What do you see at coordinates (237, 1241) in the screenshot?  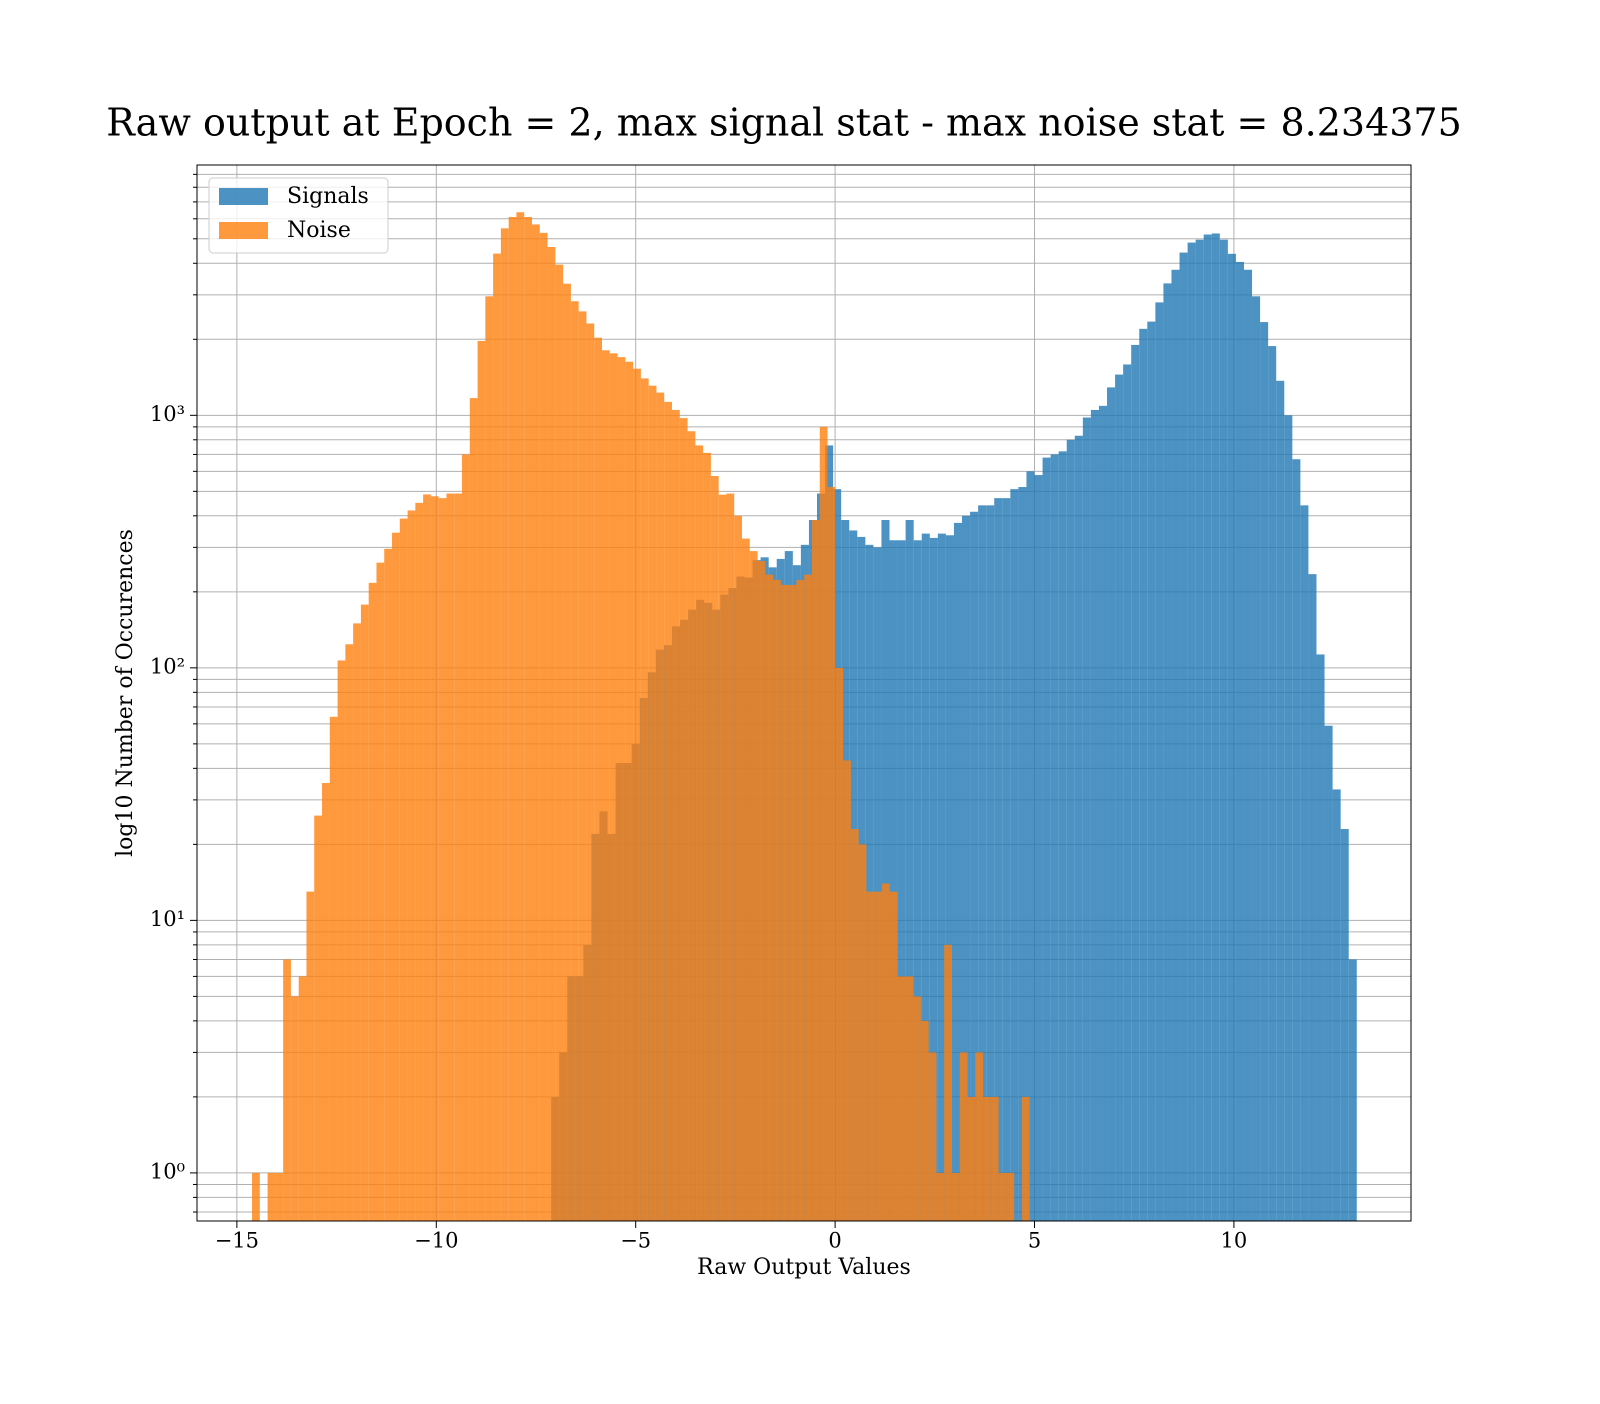 I see `x-tick-label: −15` at bounding box center [237, 1241].